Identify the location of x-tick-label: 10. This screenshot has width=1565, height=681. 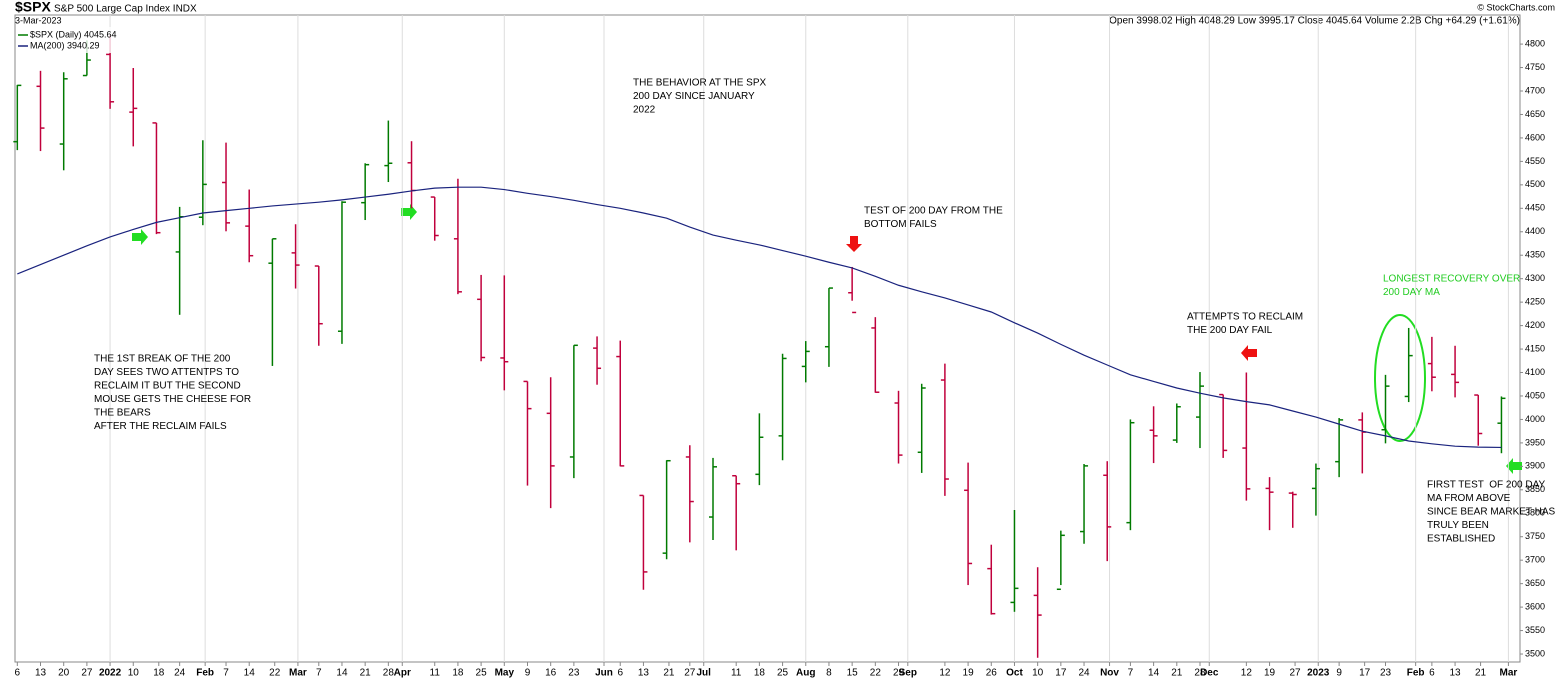
(1038, 673).